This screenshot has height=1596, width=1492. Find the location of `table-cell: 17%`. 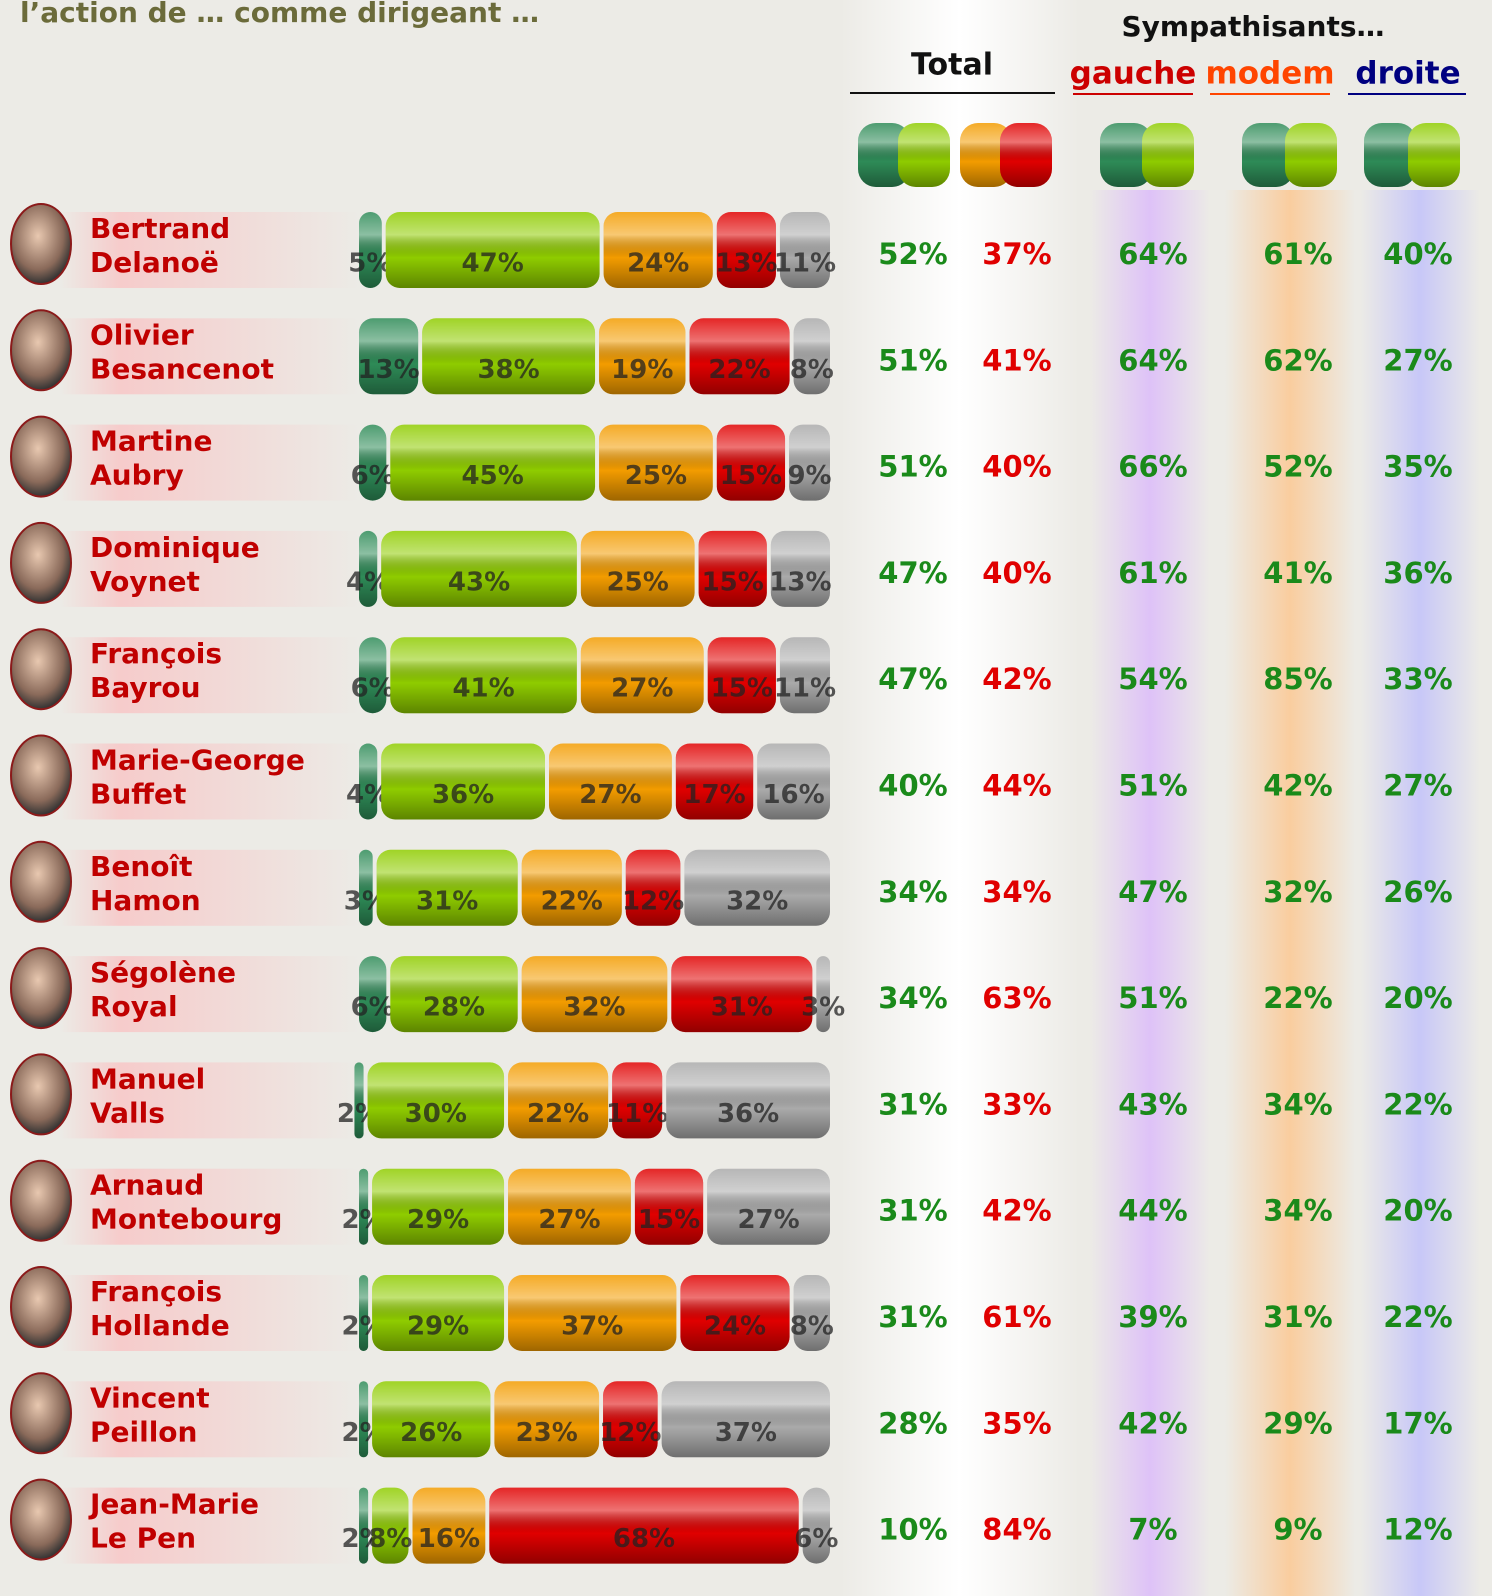

table-cell: 17% is located at coordinates (1417, 1423).